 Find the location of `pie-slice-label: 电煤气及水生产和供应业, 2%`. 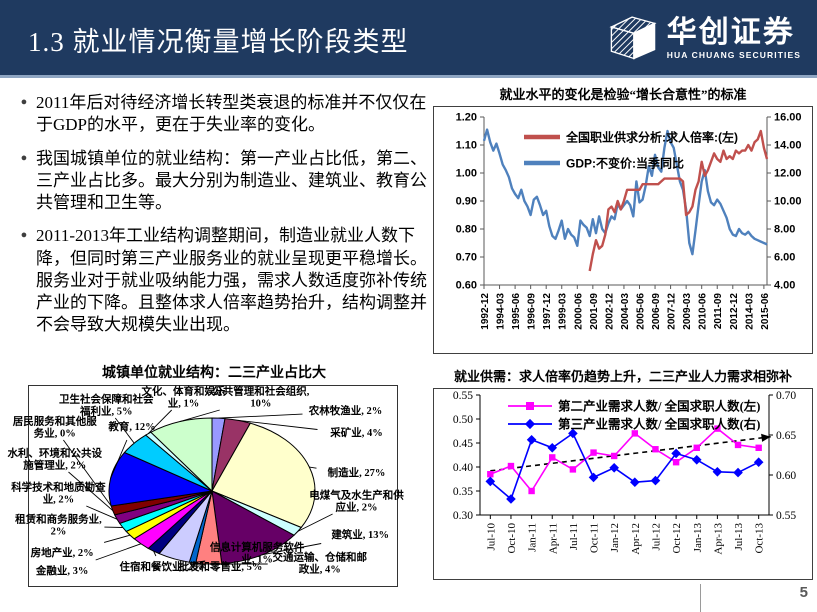

pie-slice-label: 电煤气及水生产和供应业, 2% is located at coordinates (356, 501).